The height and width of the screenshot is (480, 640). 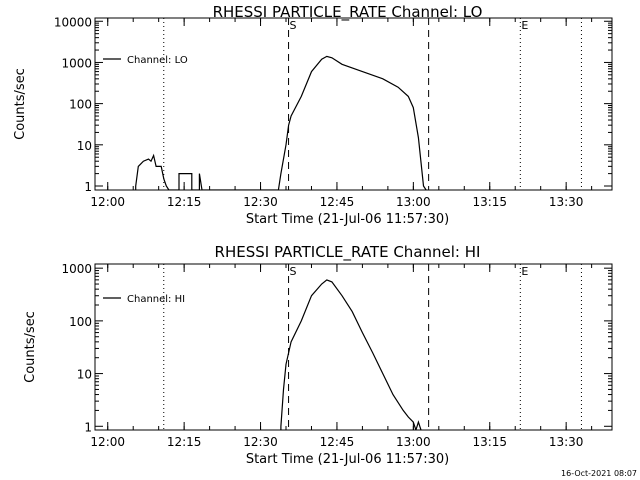 I want to click on chart-title: RHESSI PARTICLE_RATE Channel: HI, so click(x=348, y=252).